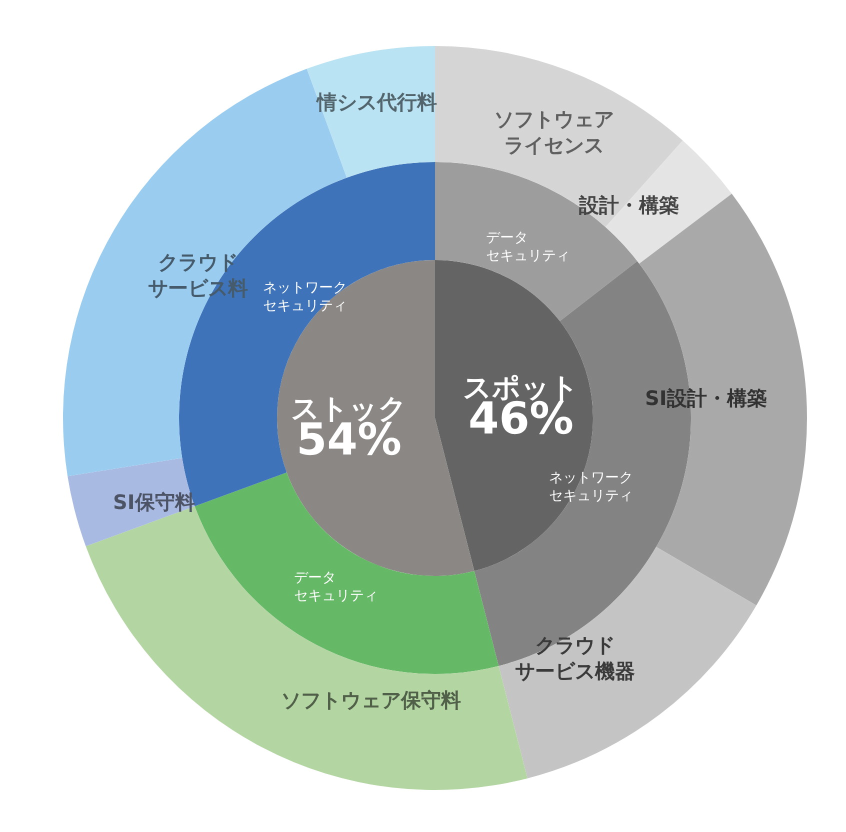  I want to click on slice-label: 情シス代行料, so click(376, 102).